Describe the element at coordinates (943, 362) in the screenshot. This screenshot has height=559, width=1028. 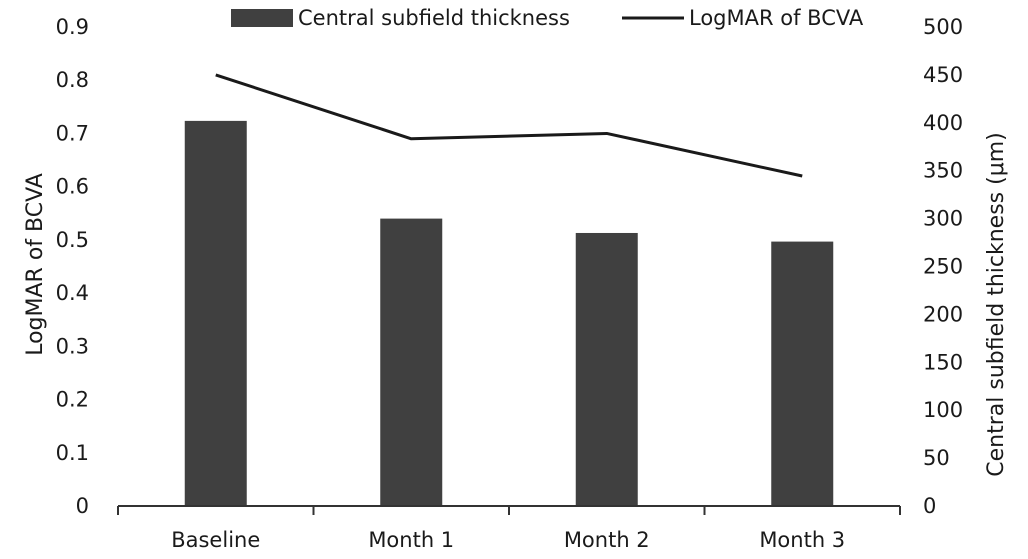
I see `y2-tick-label: 150` at that location.